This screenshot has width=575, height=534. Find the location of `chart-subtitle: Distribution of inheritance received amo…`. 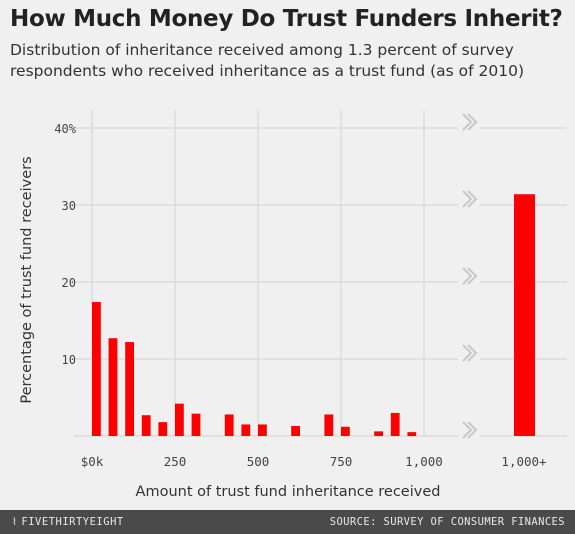

chart-subtitle: Distribution of inheritance received amo… is located at coordinates (267, 60).